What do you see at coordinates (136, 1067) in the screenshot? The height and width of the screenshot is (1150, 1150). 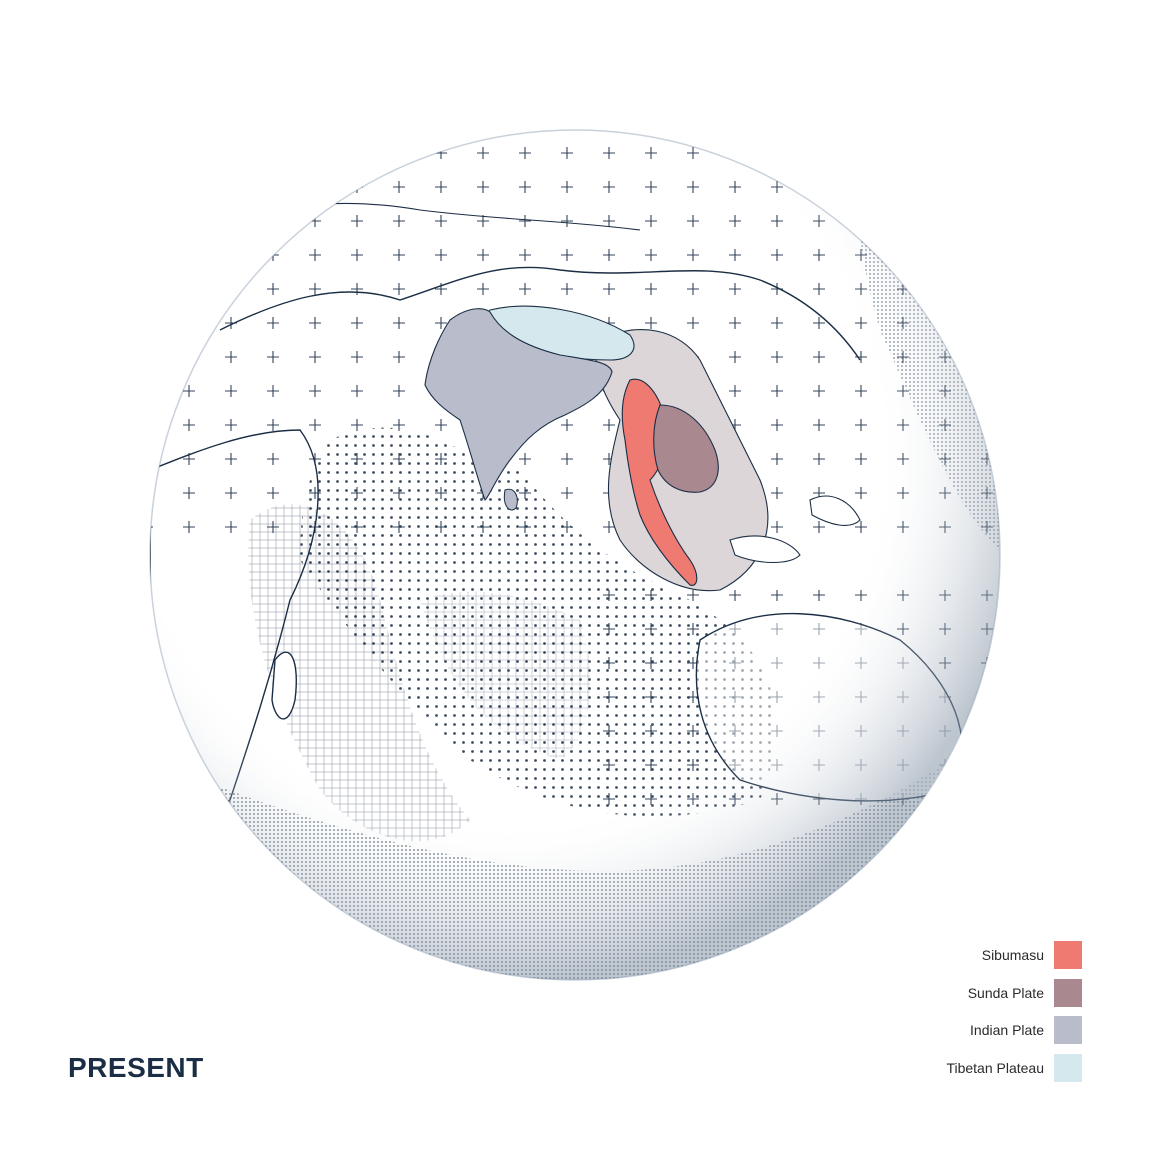 I see `era-label: PRESENT` at bounding box center [136, 1067].